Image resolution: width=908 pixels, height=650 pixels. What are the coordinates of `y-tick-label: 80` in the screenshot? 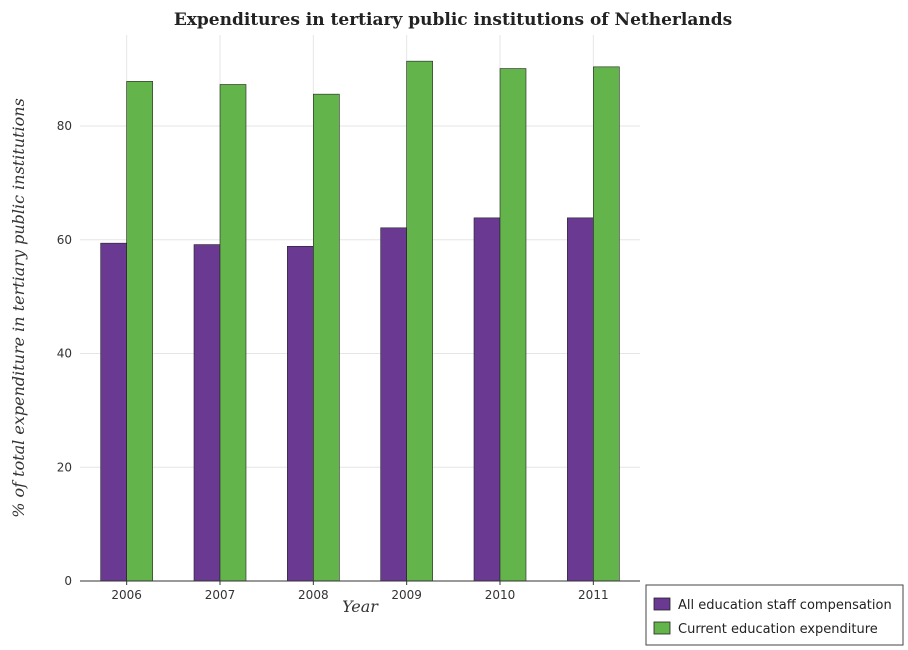 It's located at (64, 126).